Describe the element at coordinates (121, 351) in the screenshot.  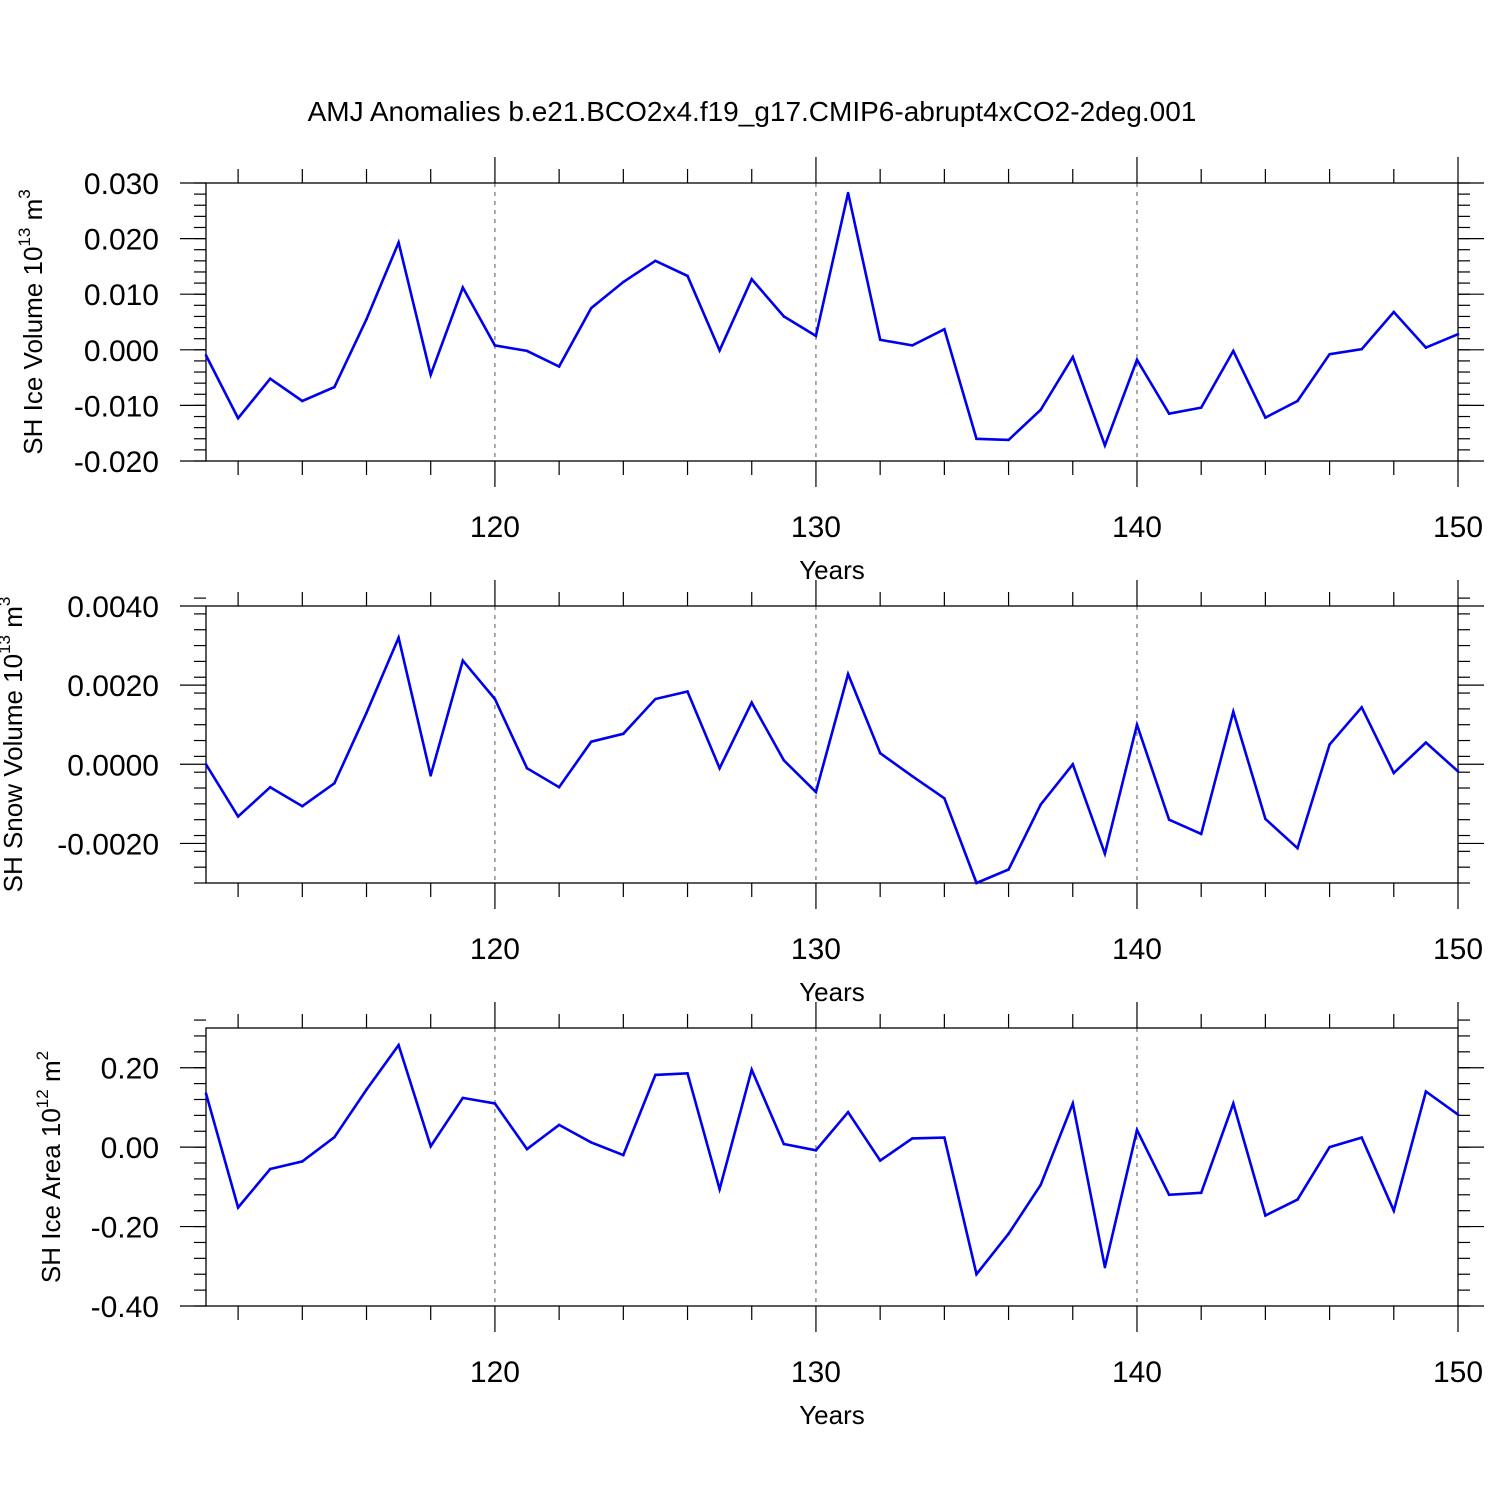
I see `y-tick-label: 0.000` at that location.